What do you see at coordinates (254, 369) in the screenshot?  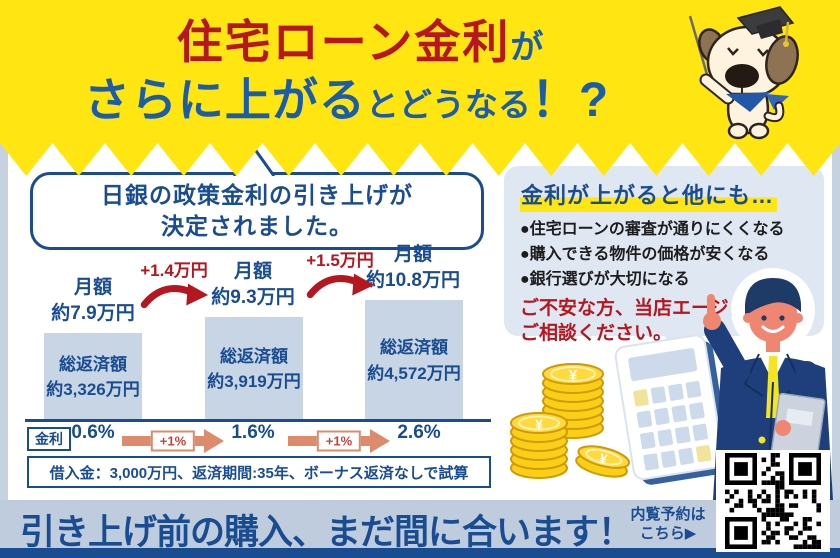 I see `bar2-total-repayment: 総返済額 約3,919万円` at bounding box center [254, 369].